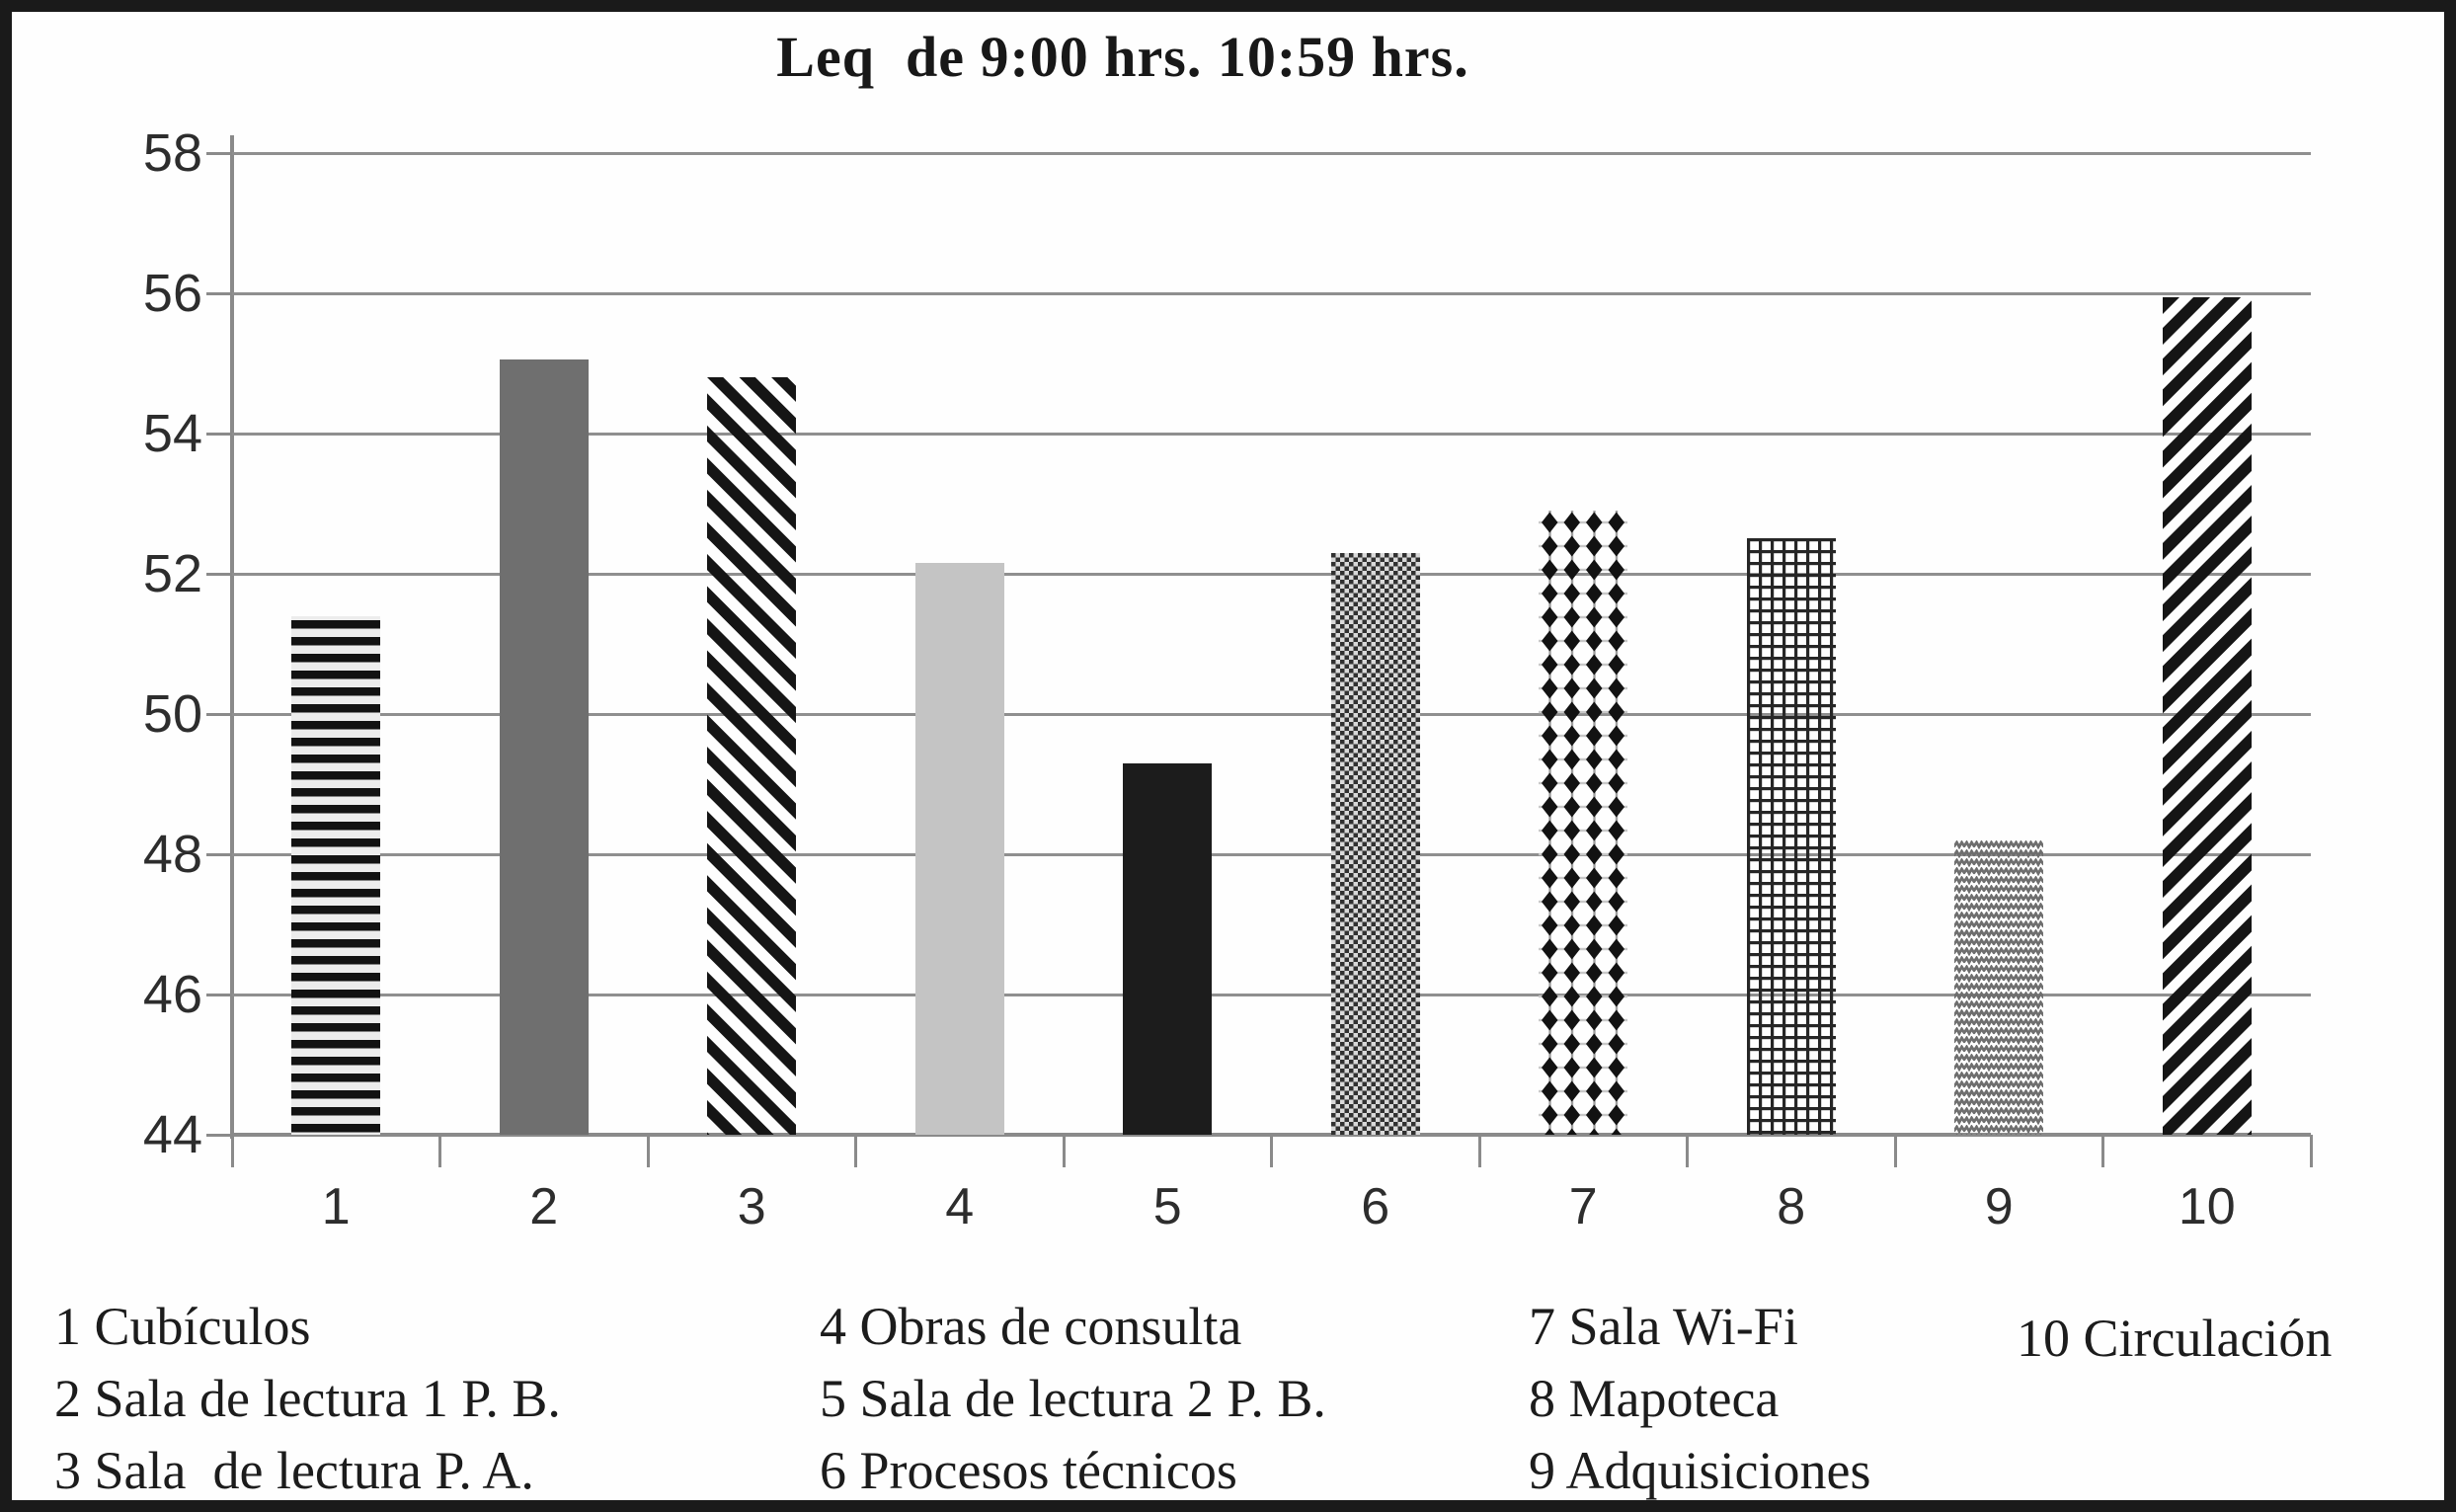 Image resolution: width=2456 pixels, height=1512 pixels. Describe the element at coordinates (1999, 1207) in the screenshot. I see `x-axis-label-9: 9` at that location.